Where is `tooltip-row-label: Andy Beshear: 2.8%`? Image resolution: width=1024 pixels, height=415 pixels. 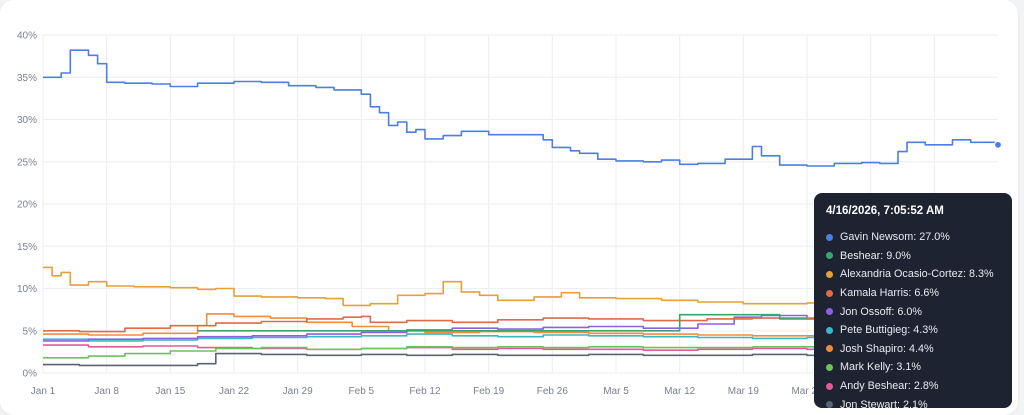 tooltip-row-label: Andy Beshear: 2.8% is located at coordinates (889, 386).